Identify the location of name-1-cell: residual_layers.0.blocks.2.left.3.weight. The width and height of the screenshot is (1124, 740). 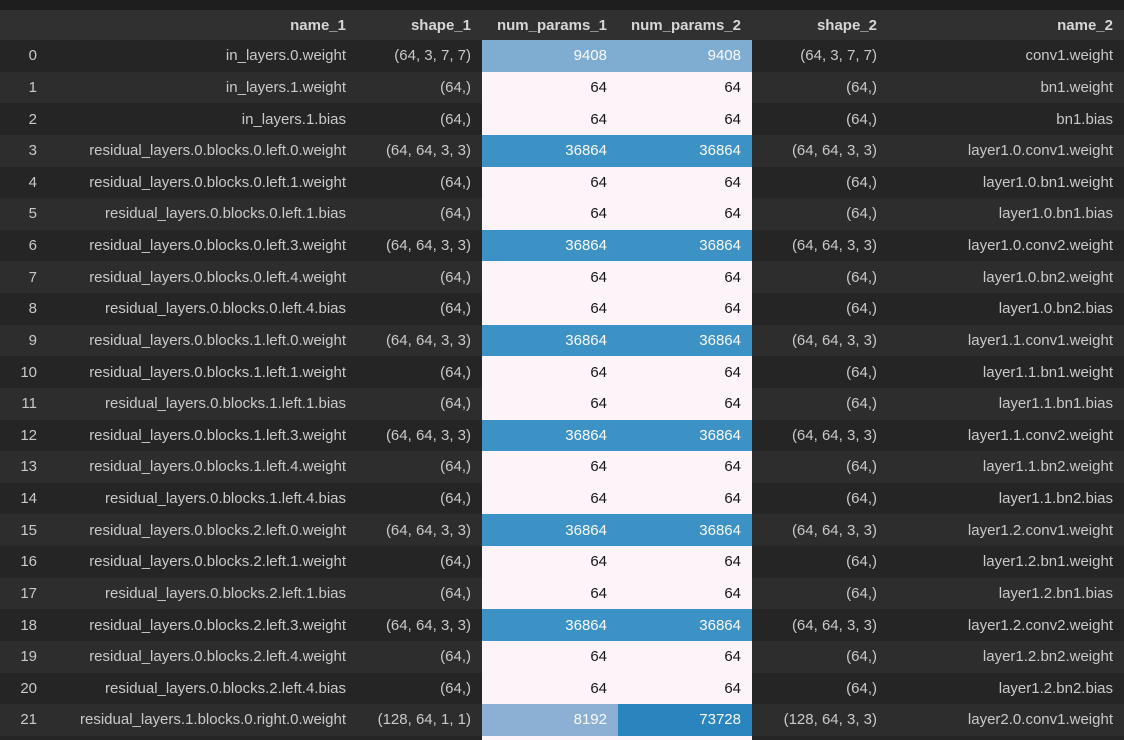
(202, 625).